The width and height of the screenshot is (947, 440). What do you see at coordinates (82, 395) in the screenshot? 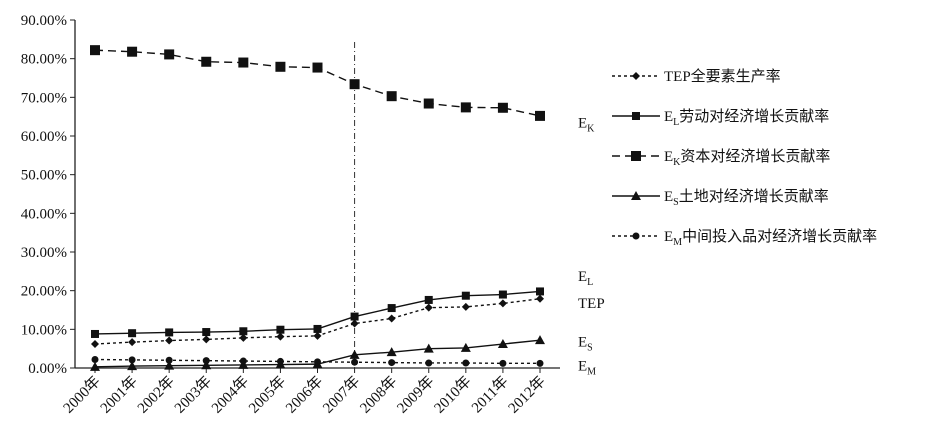
I see `x-tick-label: 2000年` at bounding box center [82, 395].